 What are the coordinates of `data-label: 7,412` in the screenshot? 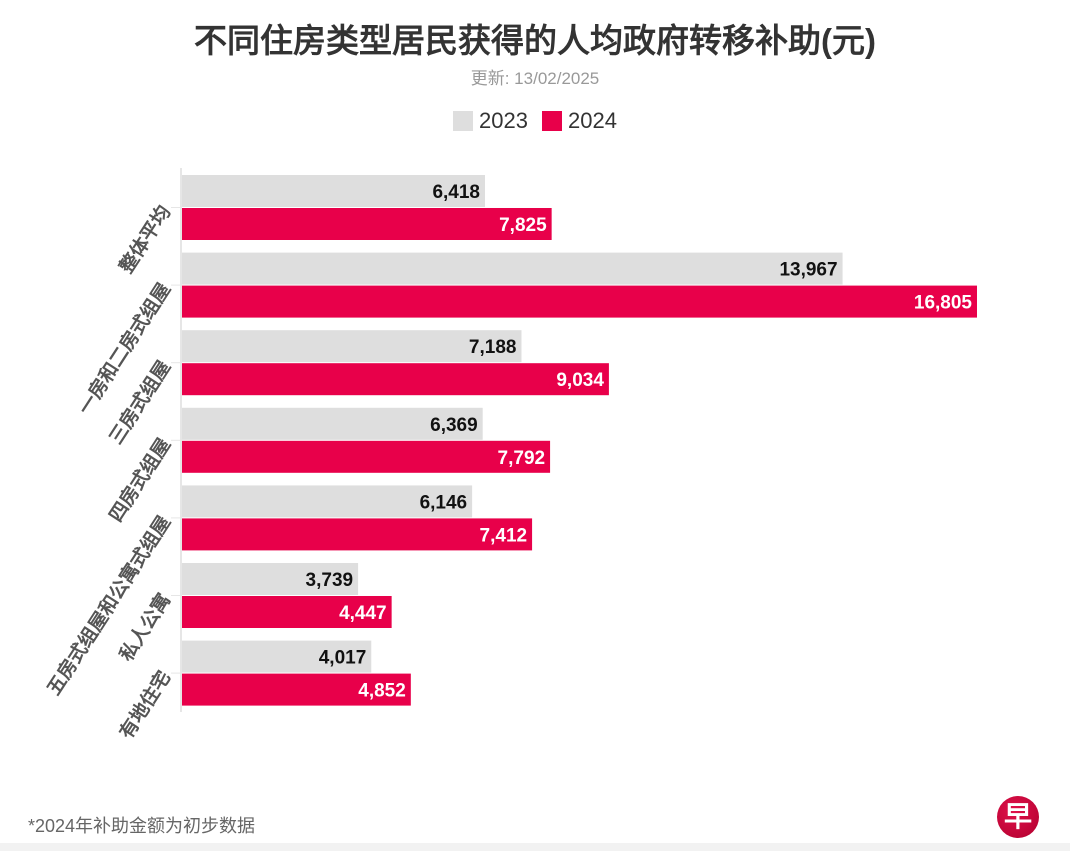 It's located at (504, 535).